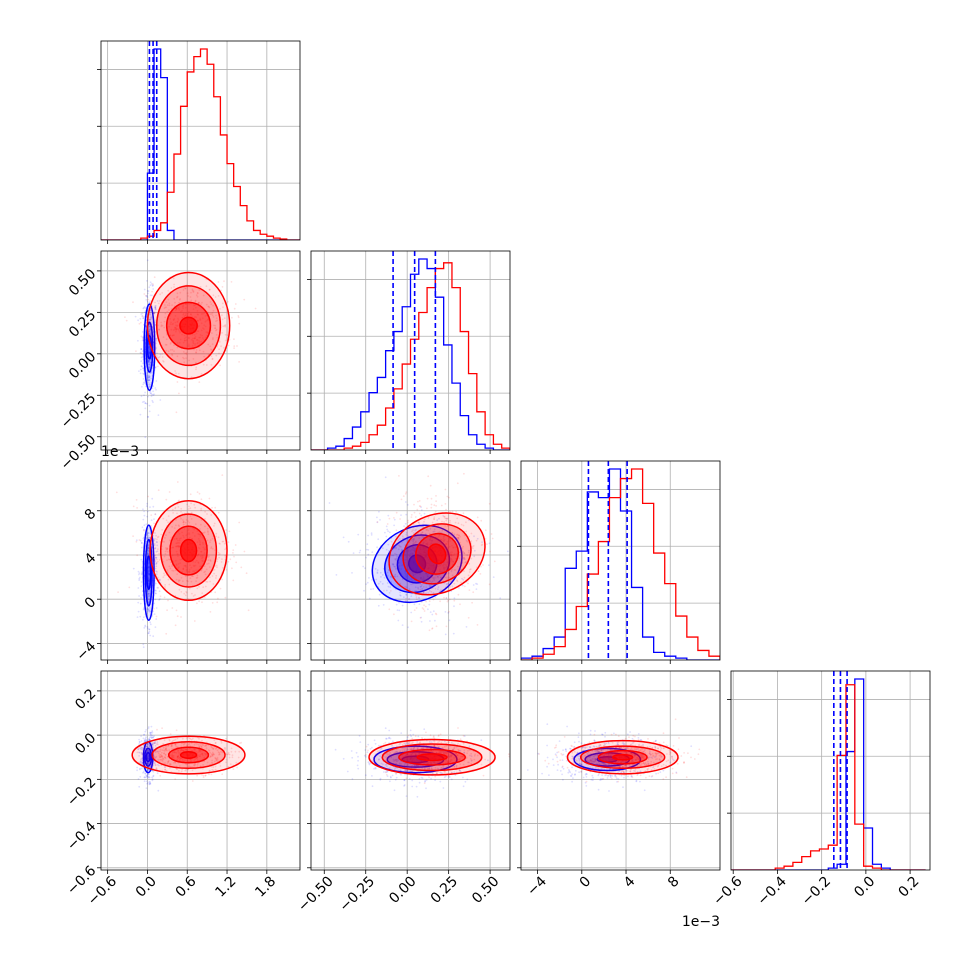 The width and height of the screenshot is (970, 970). I want to click on y-tick-label: 0.0, so click(85, 743).